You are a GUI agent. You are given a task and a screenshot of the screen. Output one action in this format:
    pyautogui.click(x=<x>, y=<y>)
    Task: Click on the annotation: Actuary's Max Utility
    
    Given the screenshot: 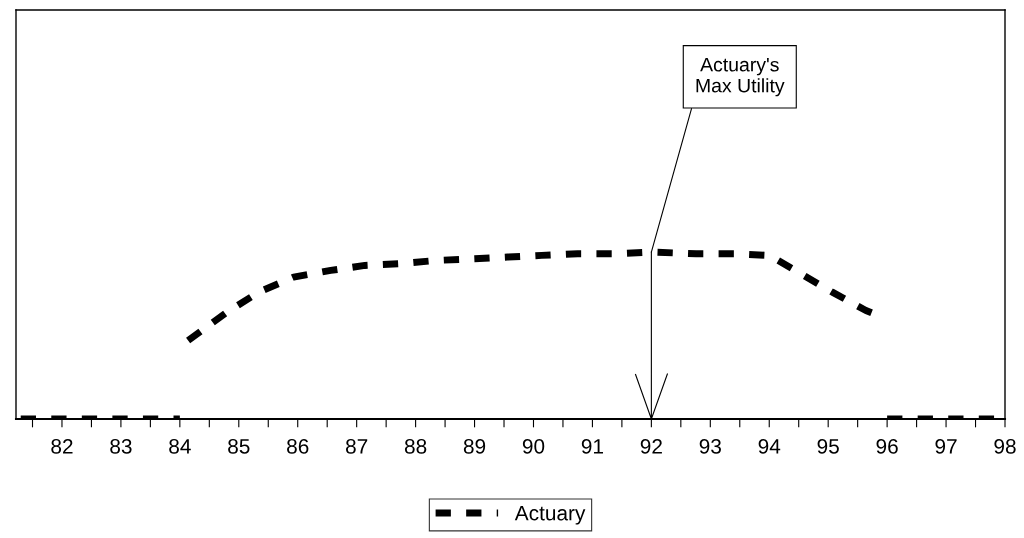 What is the action you would take?
    pyautogui.click(x=740, y=77)
    